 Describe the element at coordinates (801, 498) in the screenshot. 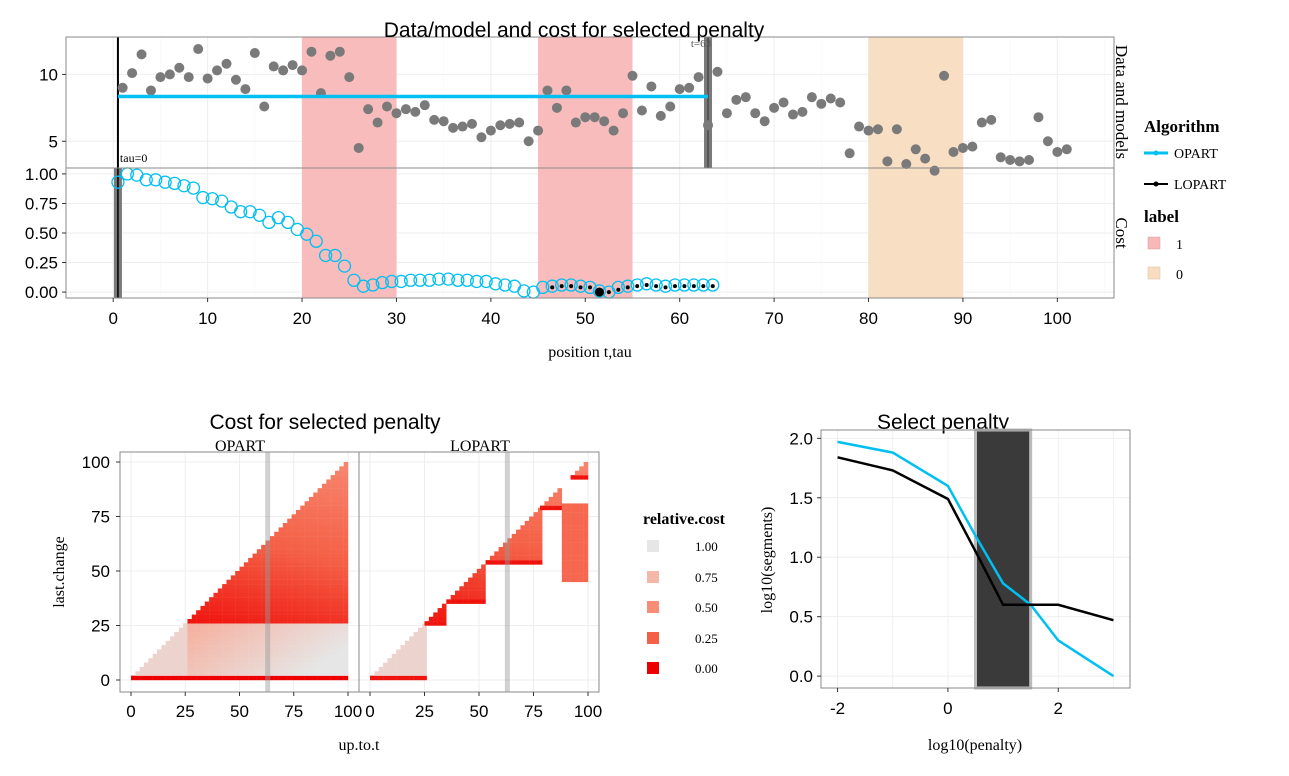

I see `penalty-y-tick-label: 1.5` at that location.